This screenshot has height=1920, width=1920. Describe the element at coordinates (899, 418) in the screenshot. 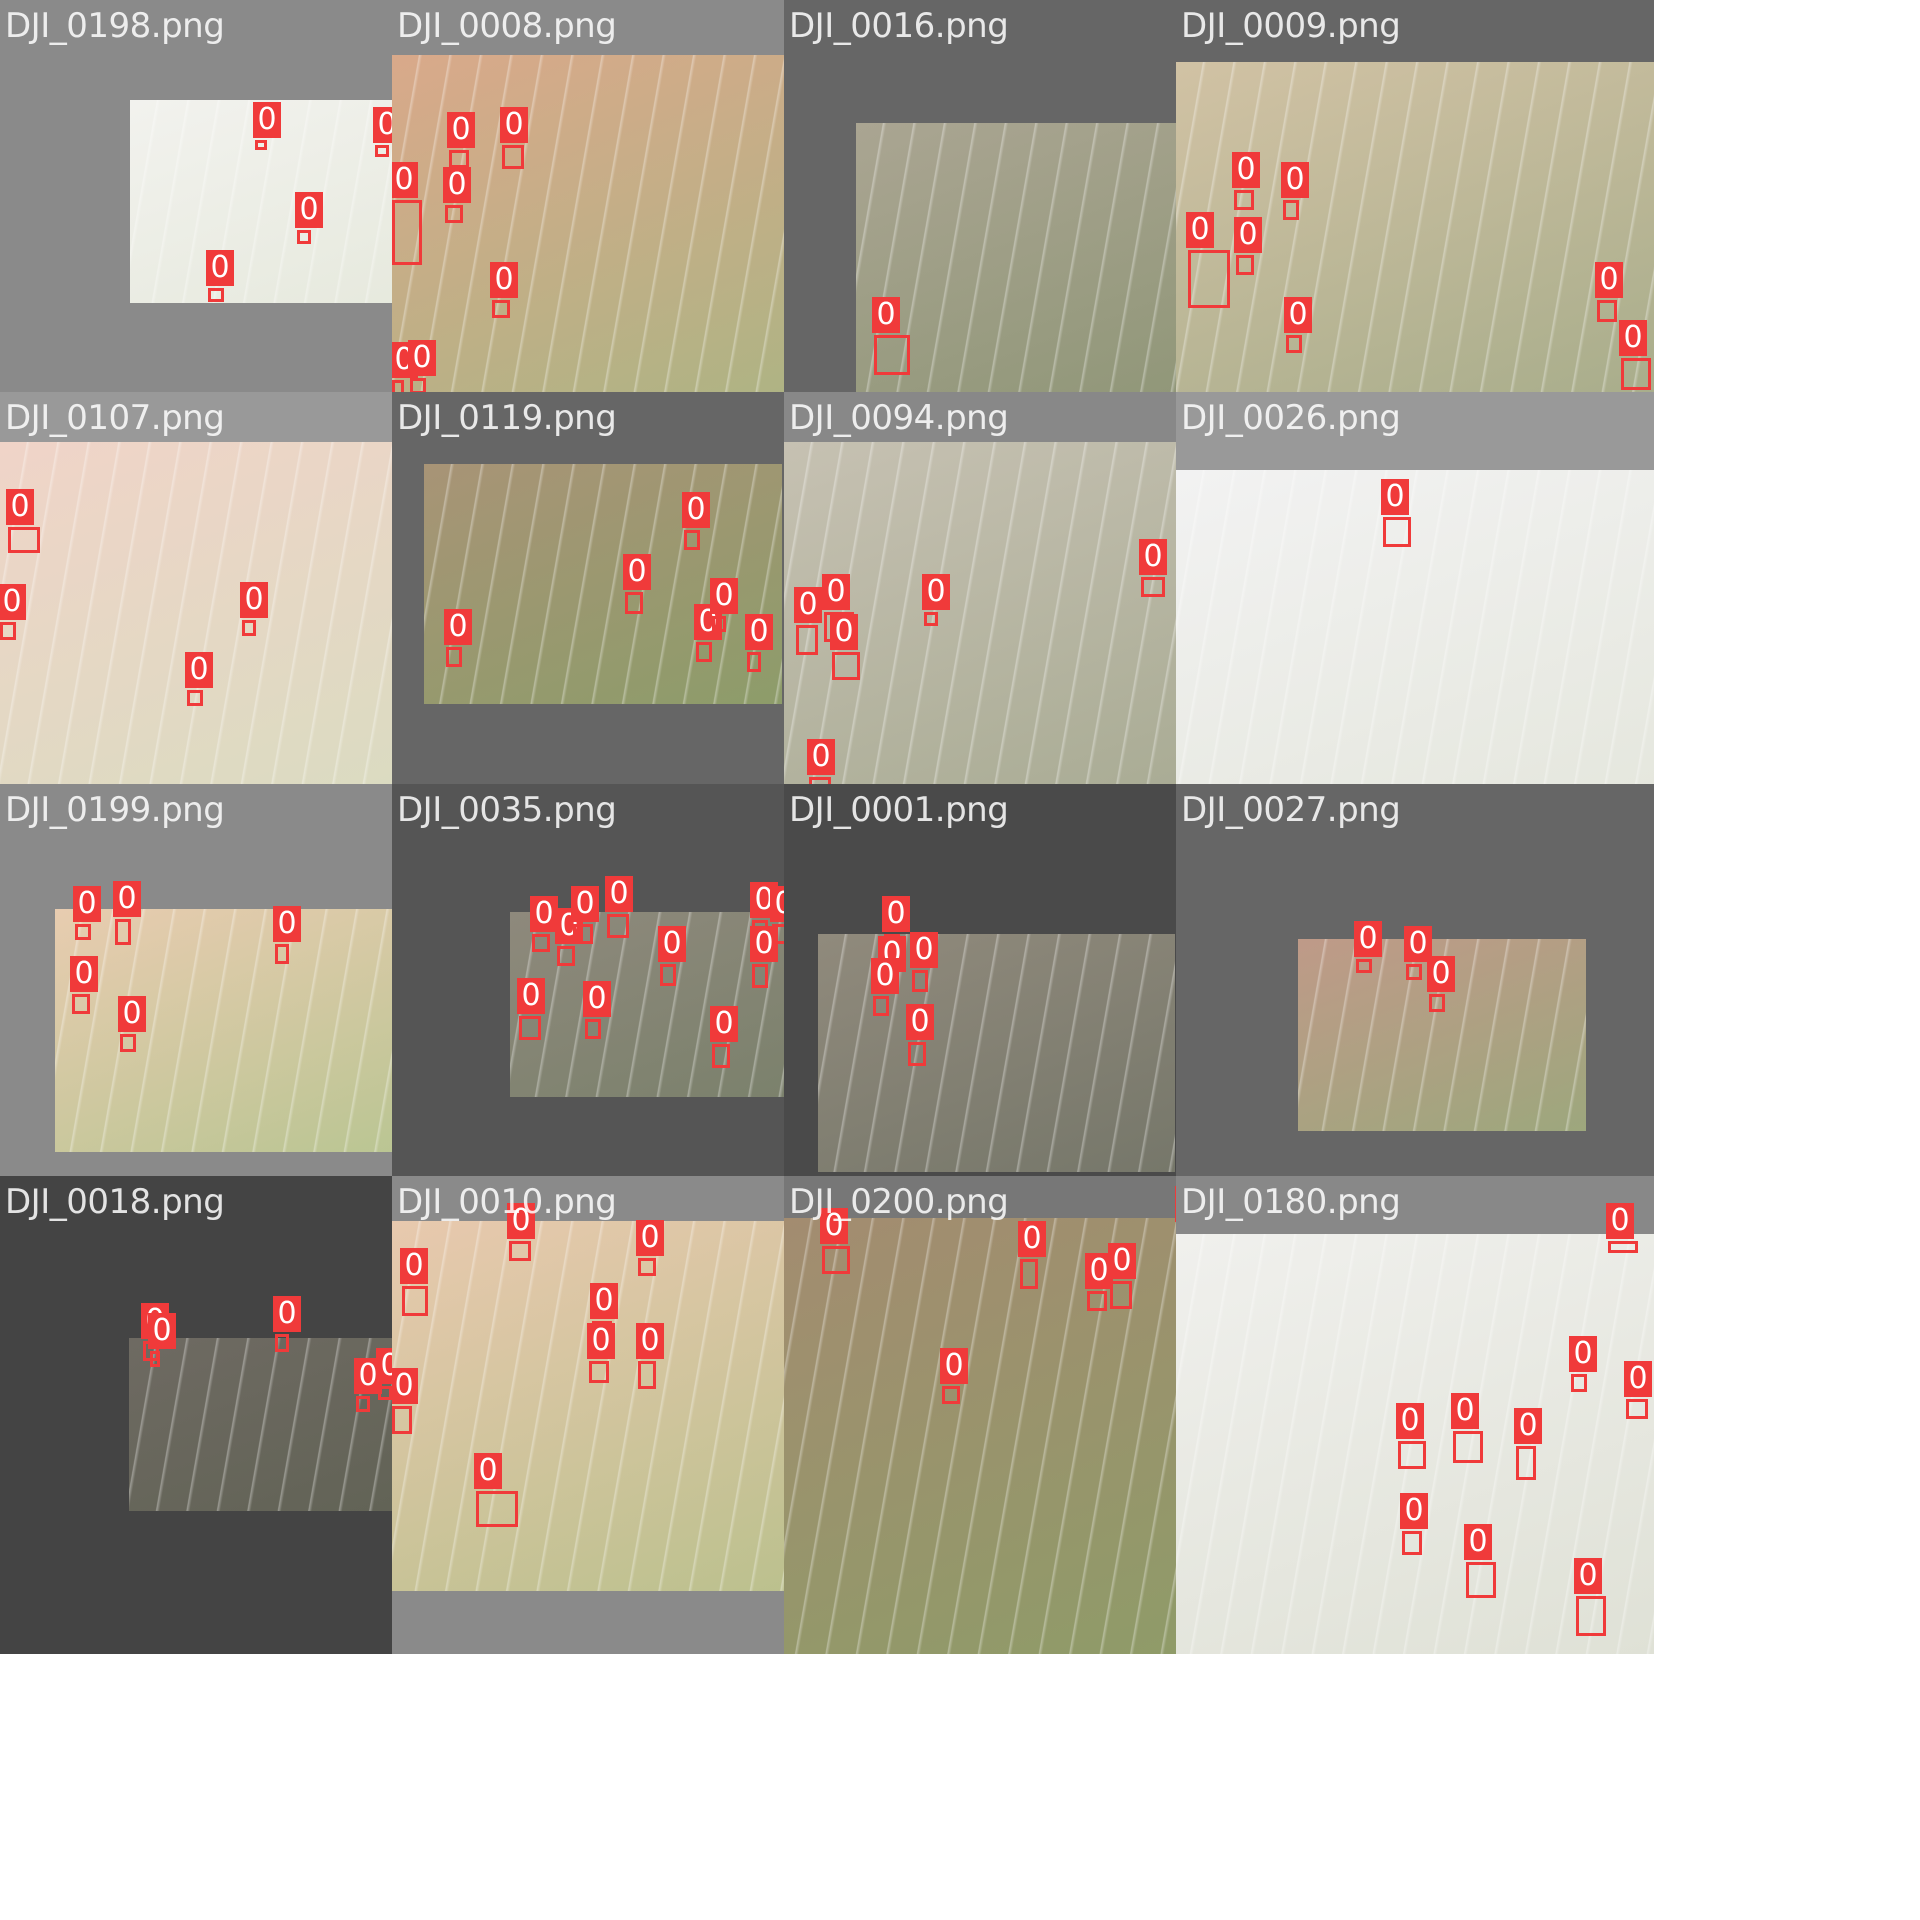

I see `filename-label: DJI_0094.png` at that location.